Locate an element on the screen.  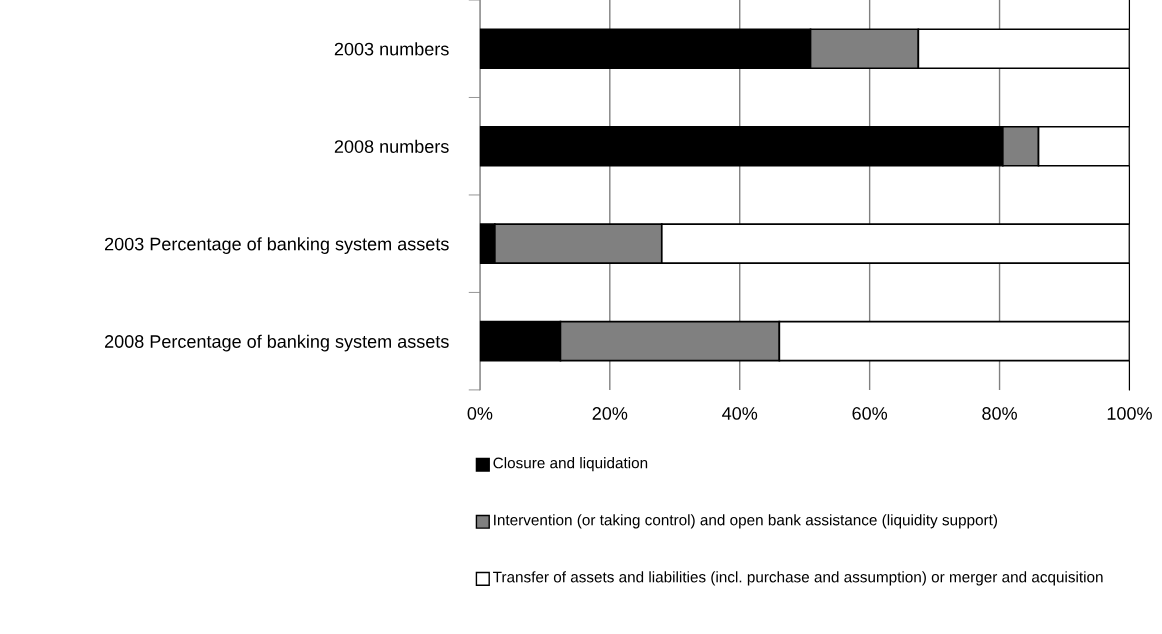
y-tick-label: 2008 Percentage of banking system assets is located at coordinates (277, 343).